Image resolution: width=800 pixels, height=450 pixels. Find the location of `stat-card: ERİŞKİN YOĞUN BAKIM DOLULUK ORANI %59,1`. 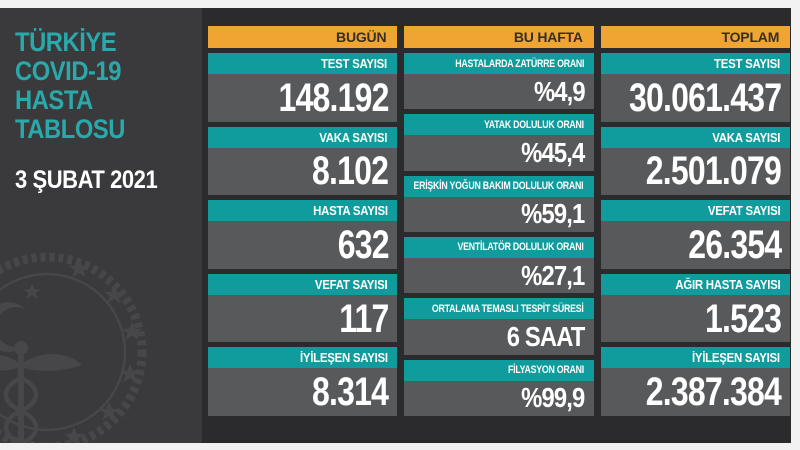

stat-card: ERİŞKİN YOĞUN BAKIM DOLULUK ORANI %59,1 is located at coordinates (499, 203).